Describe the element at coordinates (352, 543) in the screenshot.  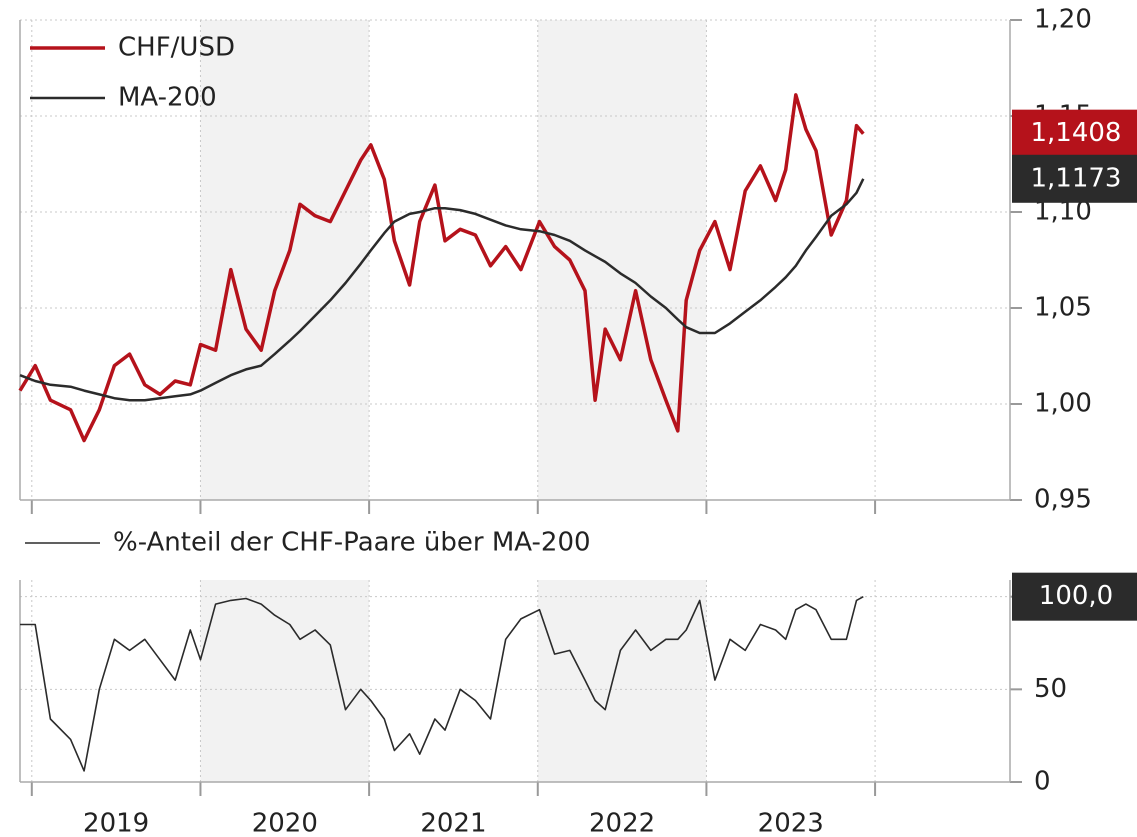
I see `legend-label: %-Anteil der CHF-Paare über MA-200` at that location.